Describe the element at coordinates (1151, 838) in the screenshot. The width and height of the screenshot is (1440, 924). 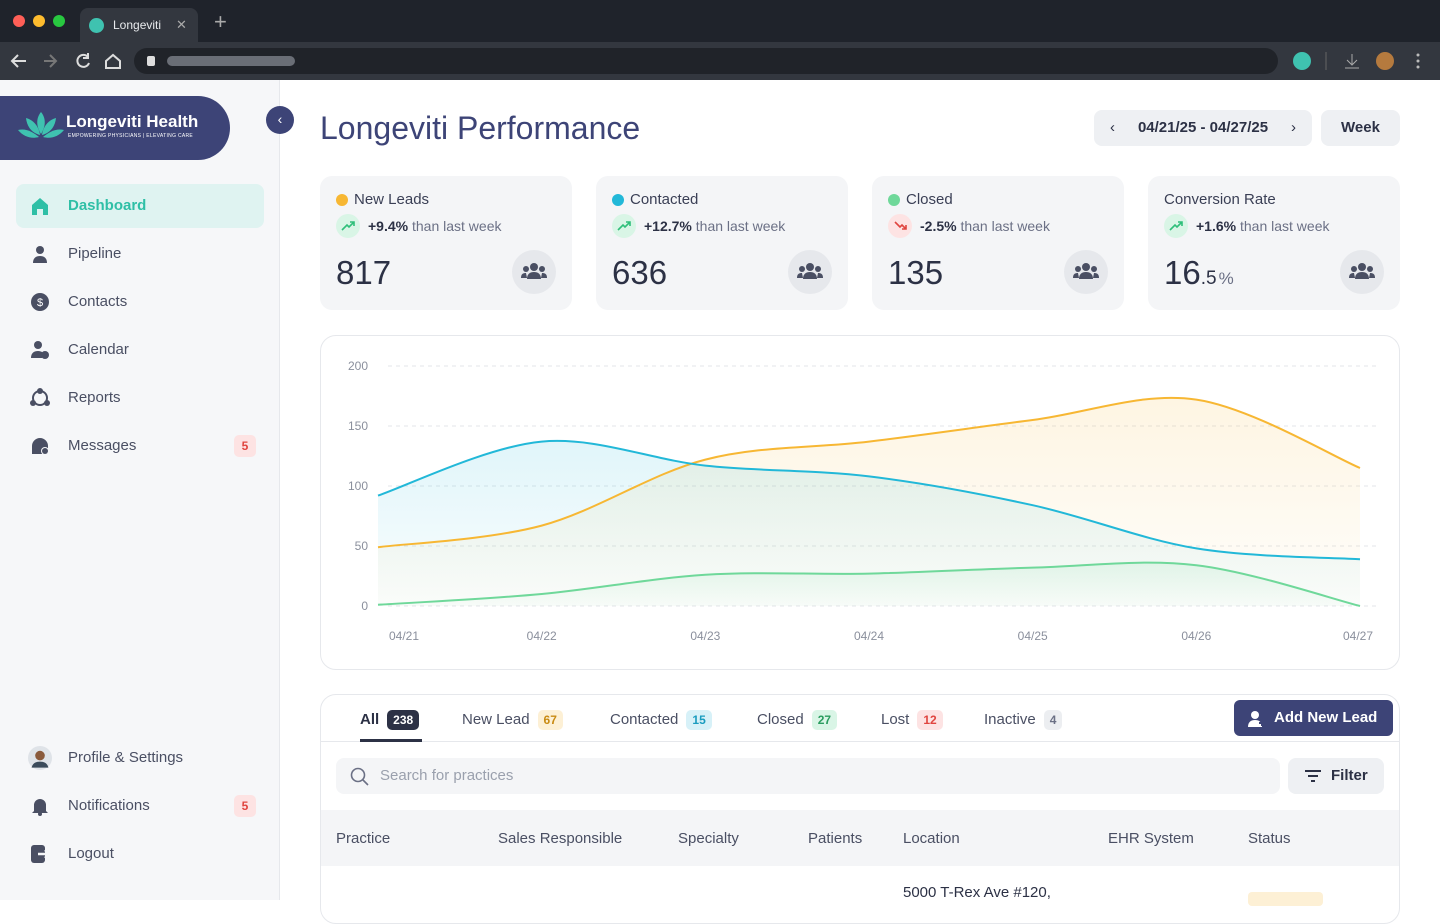
I see `column-header: EHR System` at that location.